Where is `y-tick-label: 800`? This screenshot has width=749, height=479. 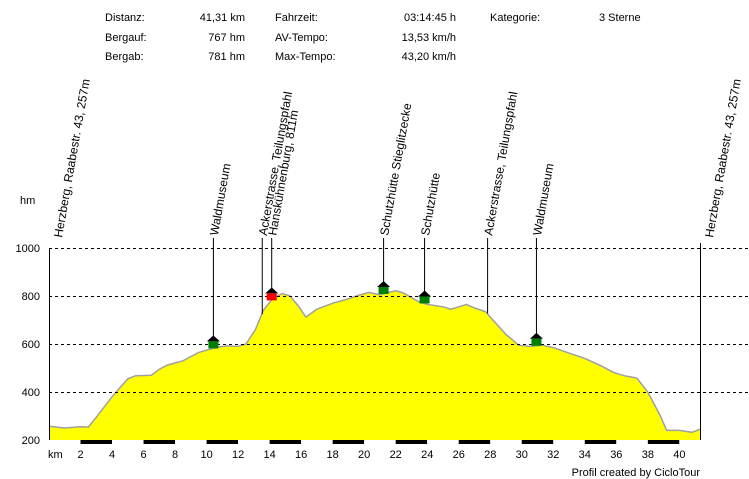
y-tick-label: 800 is located at coordinates (31, 297).